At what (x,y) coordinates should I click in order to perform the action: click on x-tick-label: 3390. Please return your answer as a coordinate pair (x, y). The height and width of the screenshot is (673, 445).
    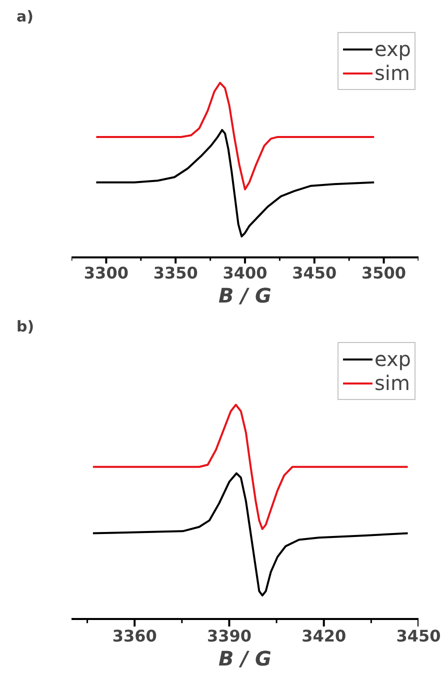
    Looking at the image, I should click on (229, 636).